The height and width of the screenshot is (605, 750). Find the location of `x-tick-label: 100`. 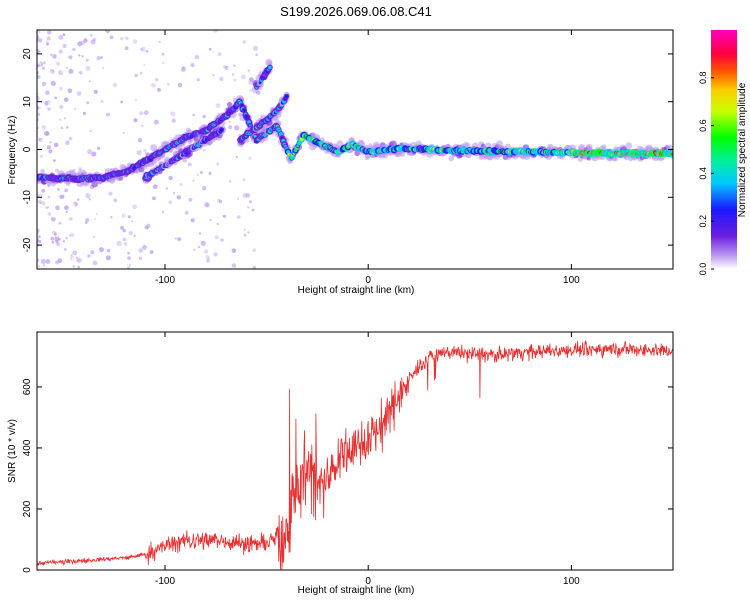

x-tick-label: 100 is located at coordinates (571, 280).